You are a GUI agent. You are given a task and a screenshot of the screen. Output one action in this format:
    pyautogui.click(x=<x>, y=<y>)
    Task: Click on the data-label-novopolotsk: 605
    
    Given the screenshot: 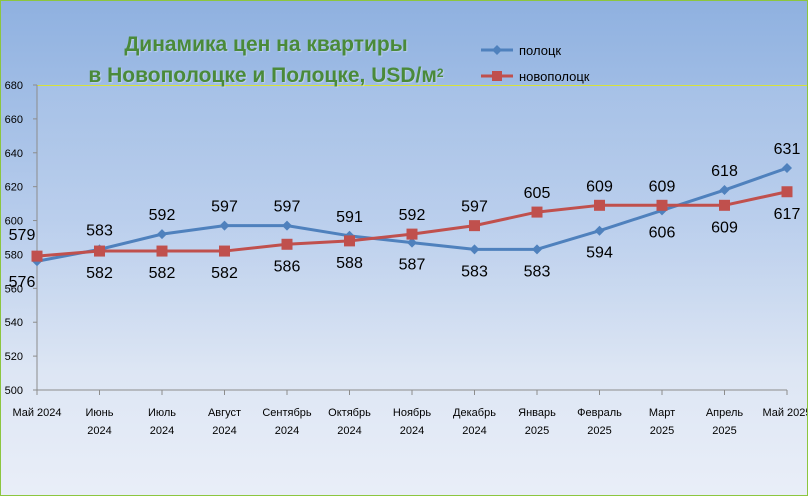 What is the action you would take?
    pyautogui.click(x=537, y=193)
    